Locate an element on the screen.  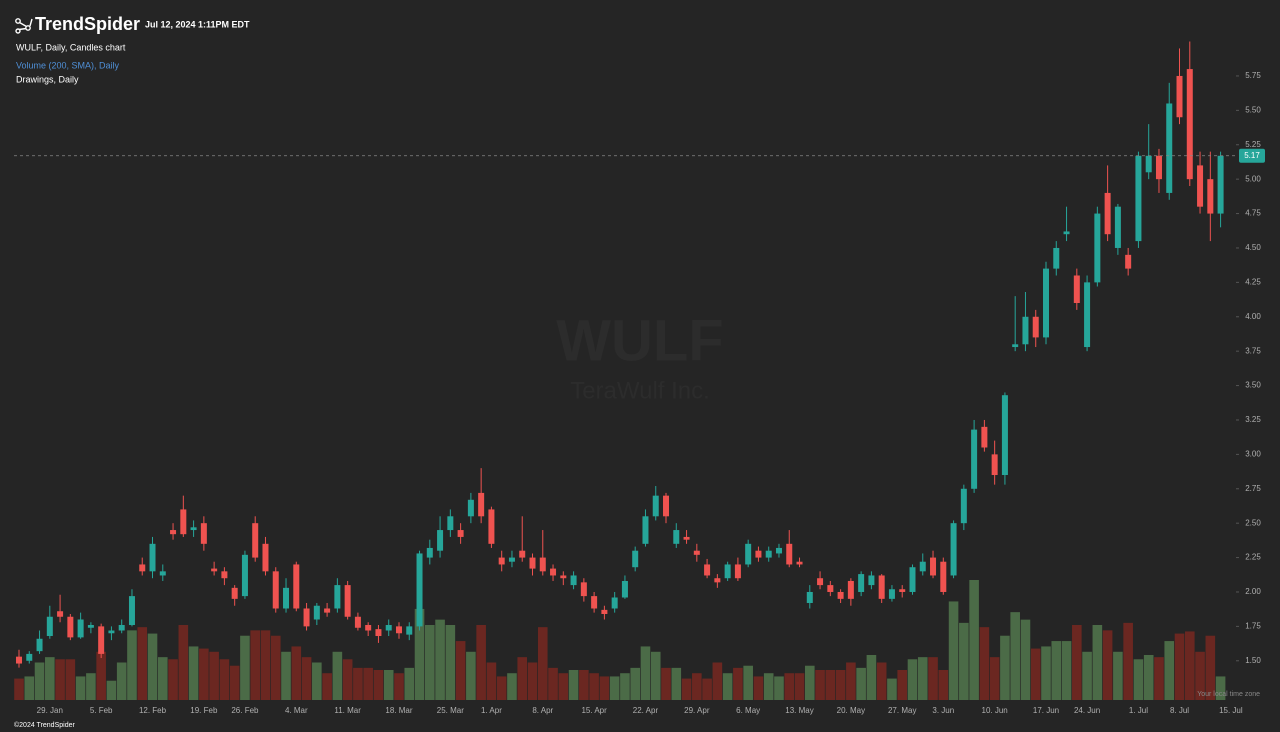
y-tick-label: 5.25 is located at coordinates (1253, 144).